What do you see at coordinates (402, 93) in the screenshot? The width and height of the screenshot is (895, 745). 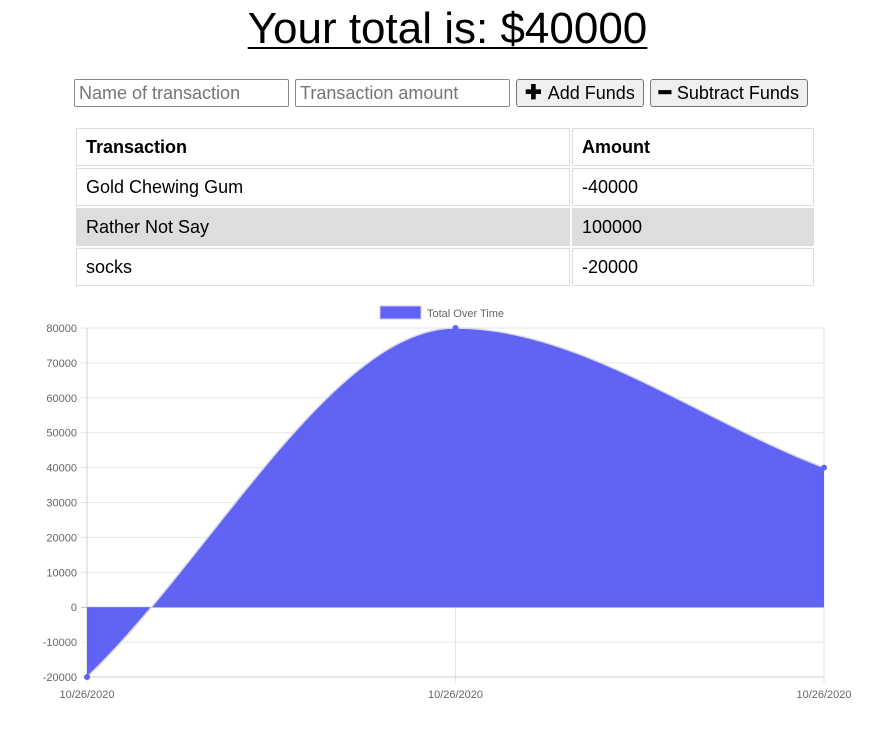 I see `transaction-amount-input` at bounding box center [402, 93].